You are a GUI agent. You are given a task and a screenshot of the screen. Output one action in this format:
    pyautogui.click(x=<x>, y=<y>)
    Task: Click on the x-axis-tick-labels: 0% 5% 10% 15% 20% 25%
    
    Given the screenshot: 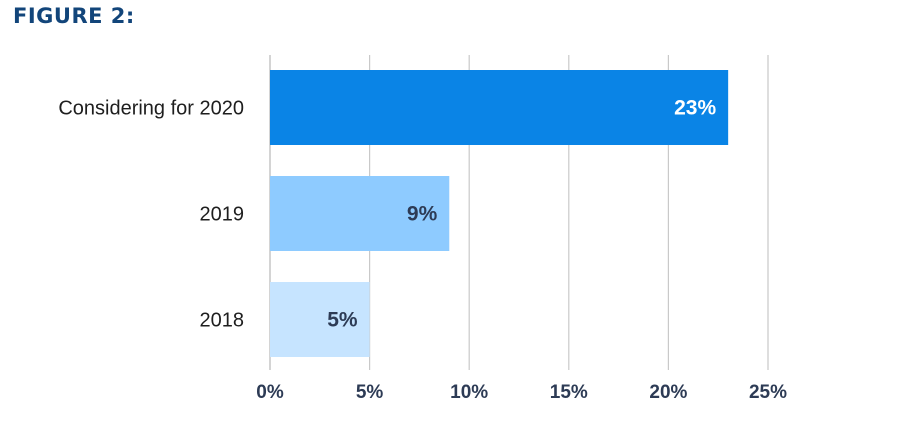 What is the action you would take?
    pyautogui.click(x=521, y=392)
    